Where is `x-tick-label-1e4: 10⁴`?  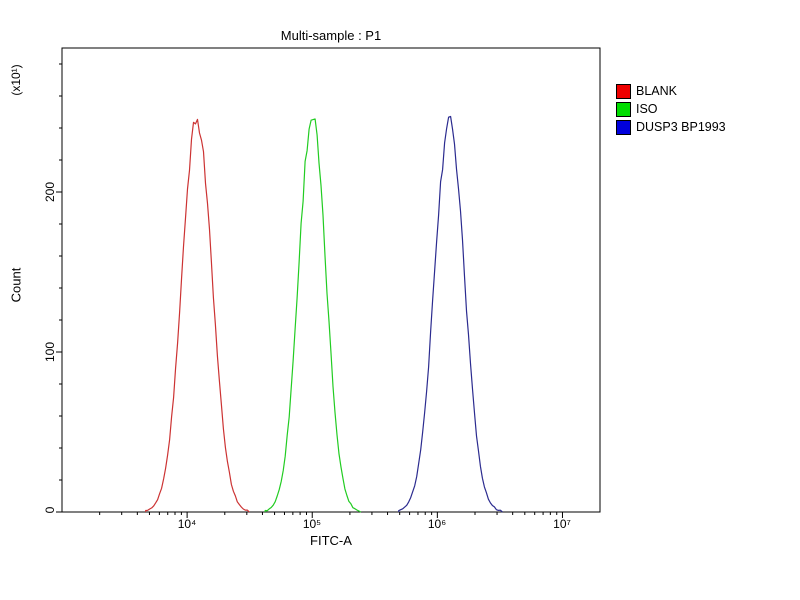
x-tick-label-1e4: 10⁴ is located at coordinates (187, 524).